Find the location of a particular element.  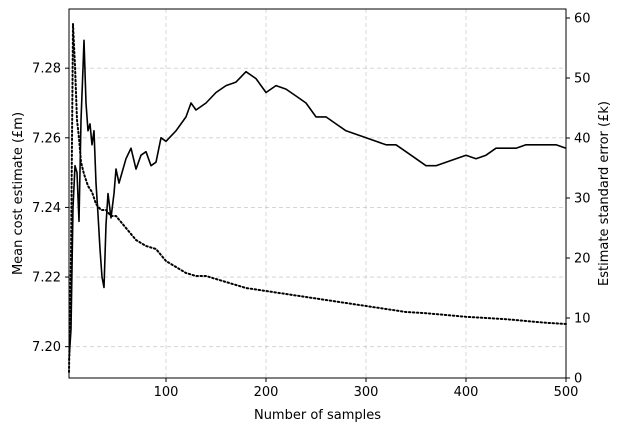

y-left-tick-label: 7.24 is located at coordinates (46, 208).